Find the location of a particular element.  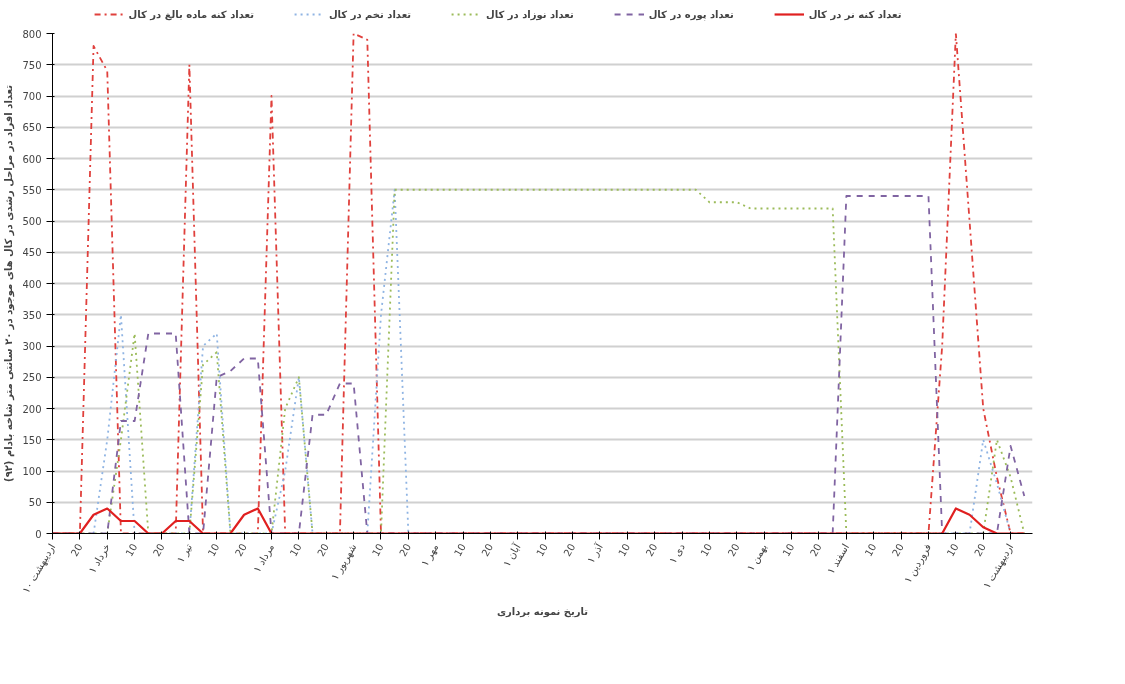

y-axis-title: تعداد افراد در مراحل رشدی در کال های موجود در ۲۰ سانتی متر شاخه بادام (۹۲) is located at coordinates (9, 283).